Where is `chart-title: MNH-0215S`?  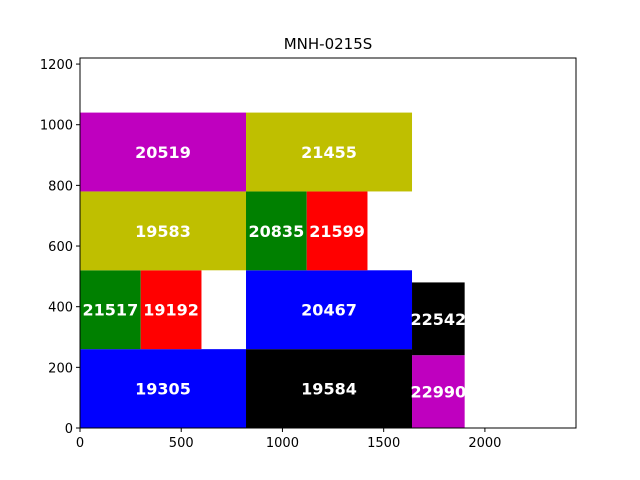 chart-title: MNH-0215S is located at coordinates (328, 44).